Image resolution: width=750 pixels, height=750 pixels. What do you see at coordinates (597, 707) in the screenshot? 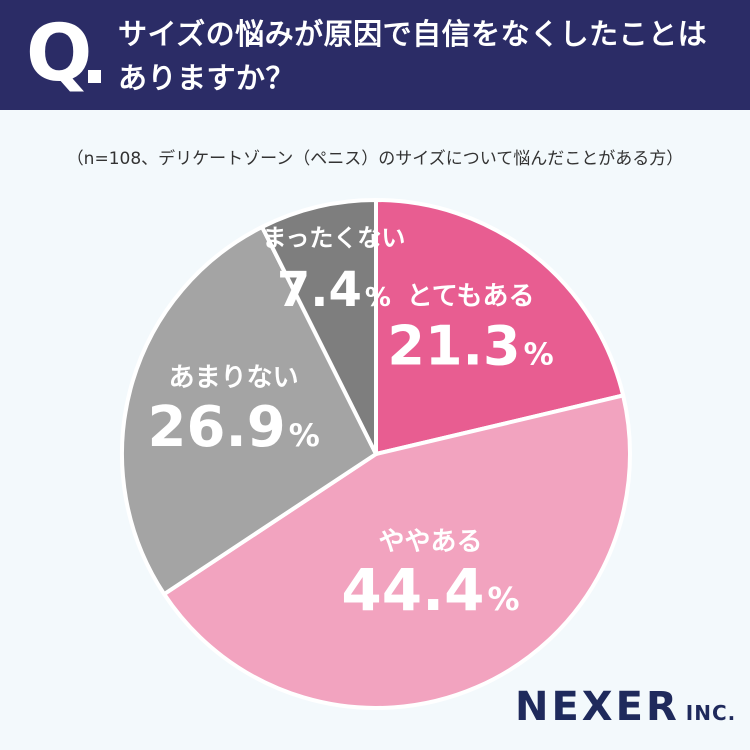
I see `brand-name: NEXER` at bounding box center [597, 707].